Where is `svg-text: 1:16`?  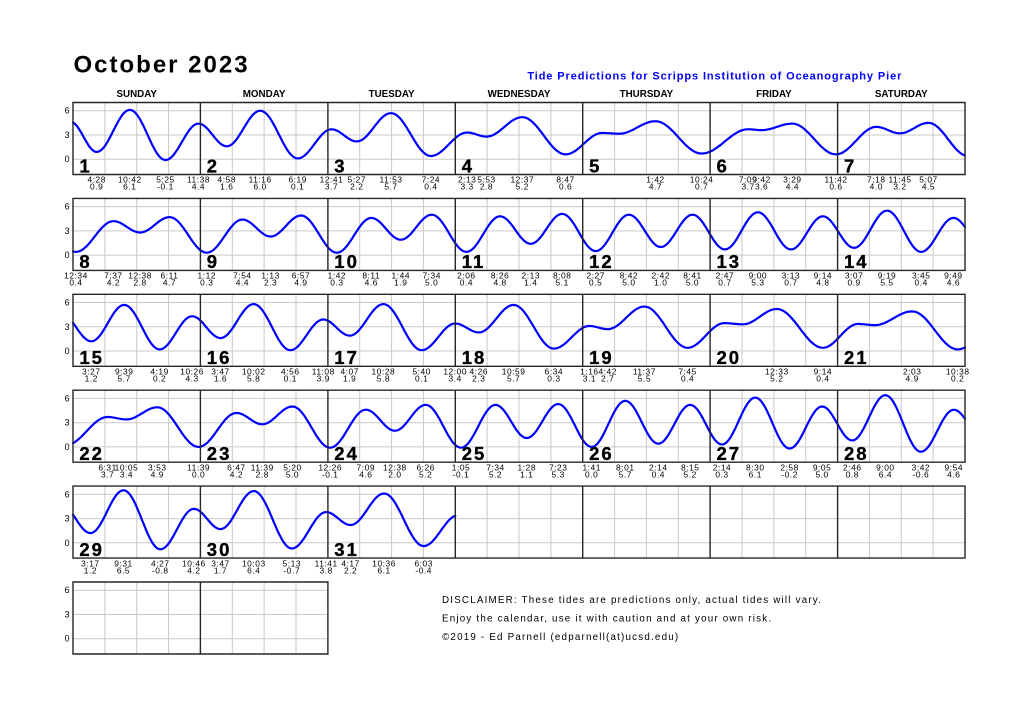
svg-text: 1:16 is located at coordinates (589, 372).